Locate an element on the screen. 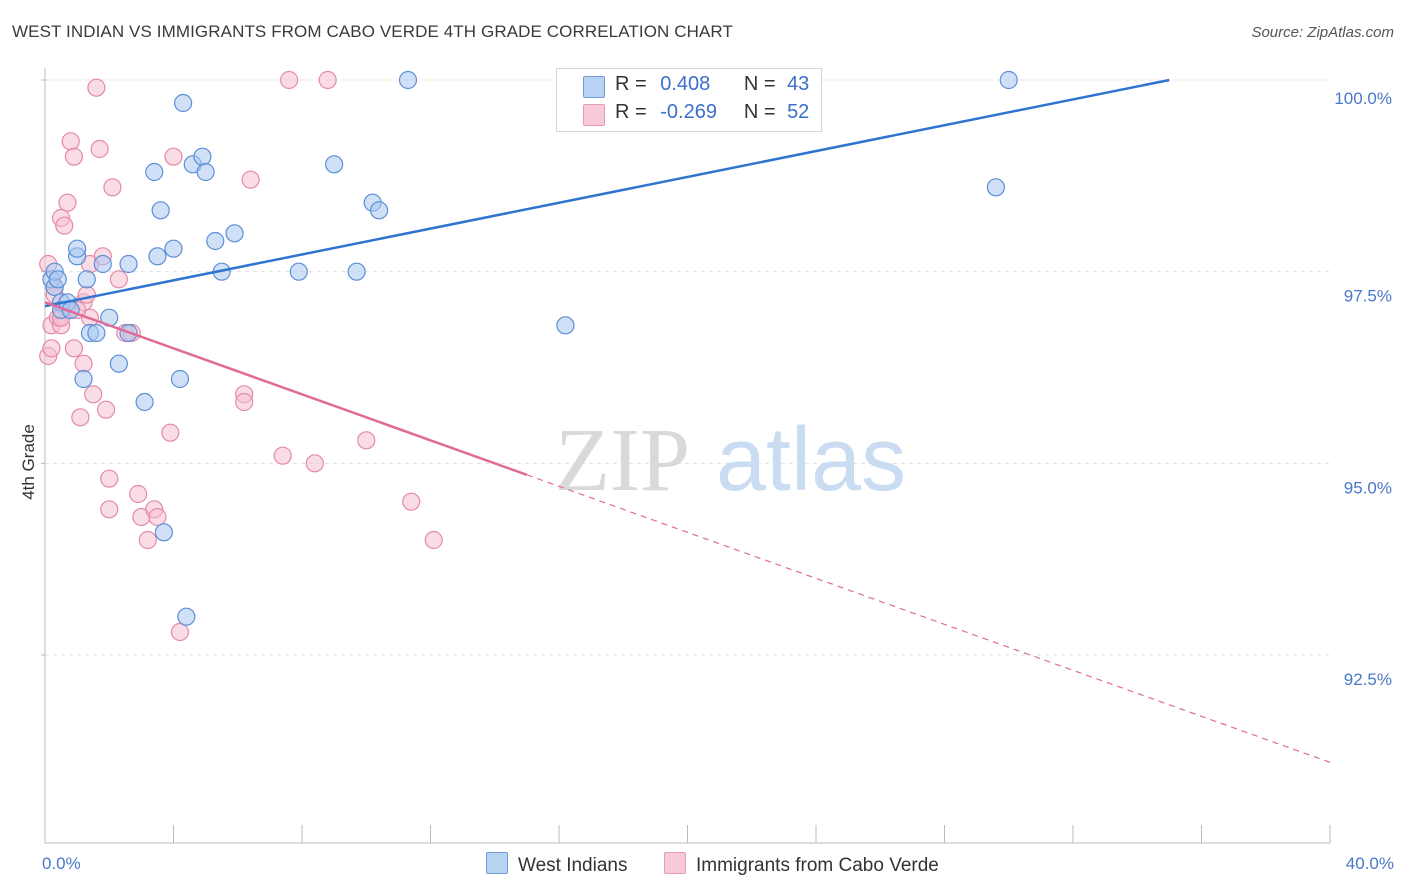 The height and width of the screenshot is (892, 1406). watermark-zip: ZIP is located at coordinates (622, 460).